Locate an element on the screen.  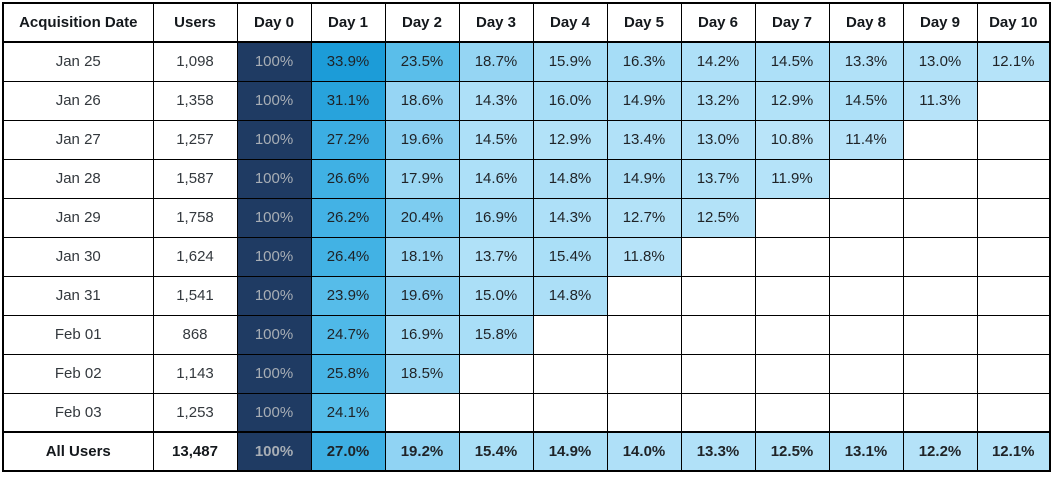
retention-cell: 12.2% is located at coordinates (940, 451).